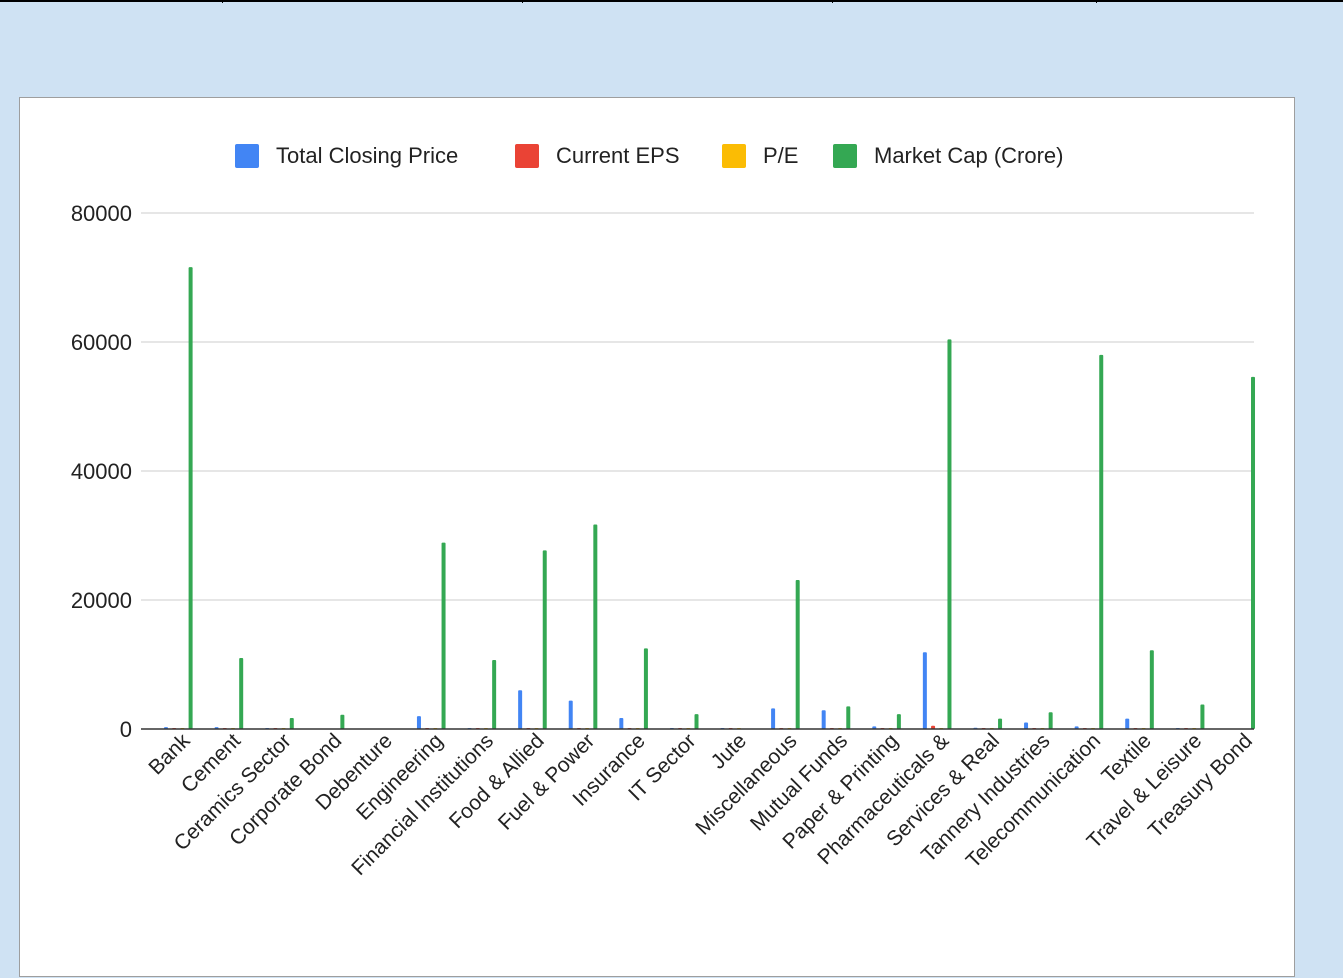 This screenshot has width=1343, height=978. Describe the element at coordinates (101, 342) in the screenshot. I see `y-tick-label: 60000` at that location.